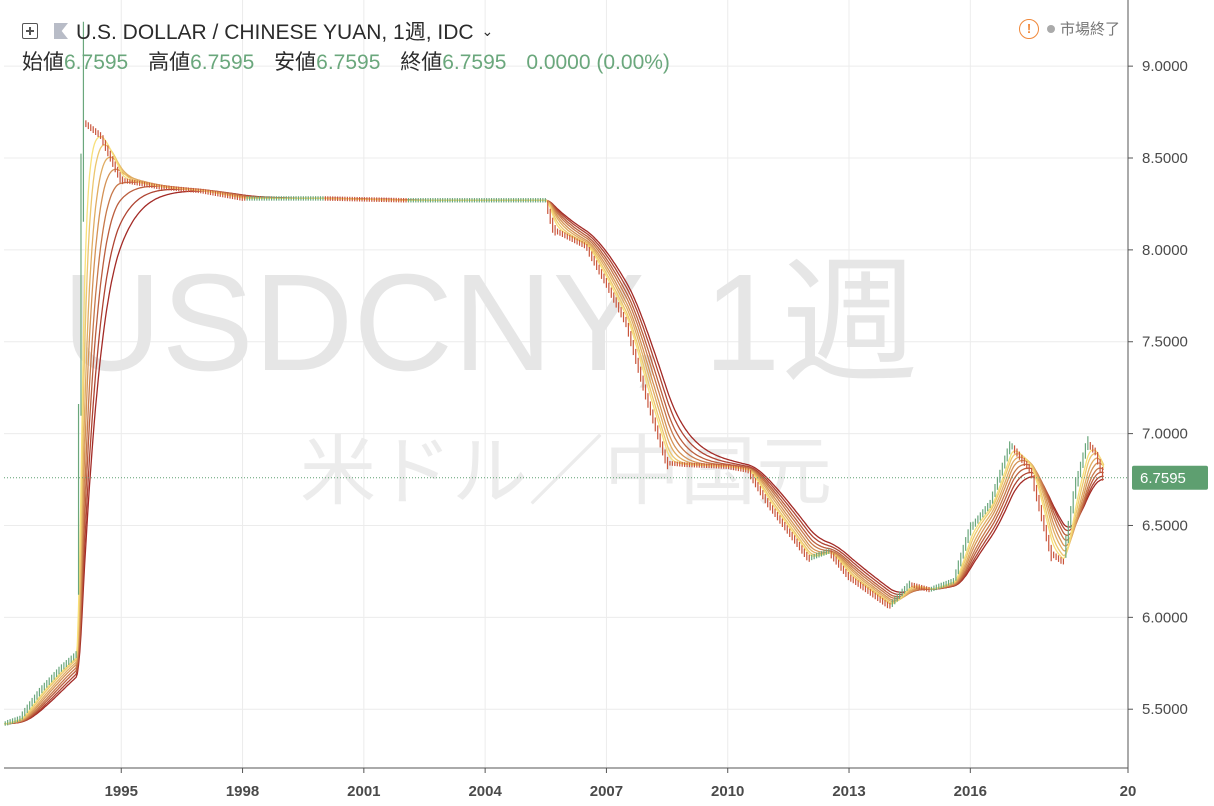 The height and width of the screenshot is (806, 1214). I want to click on x-tick-label: 20, so click(1128, 791).